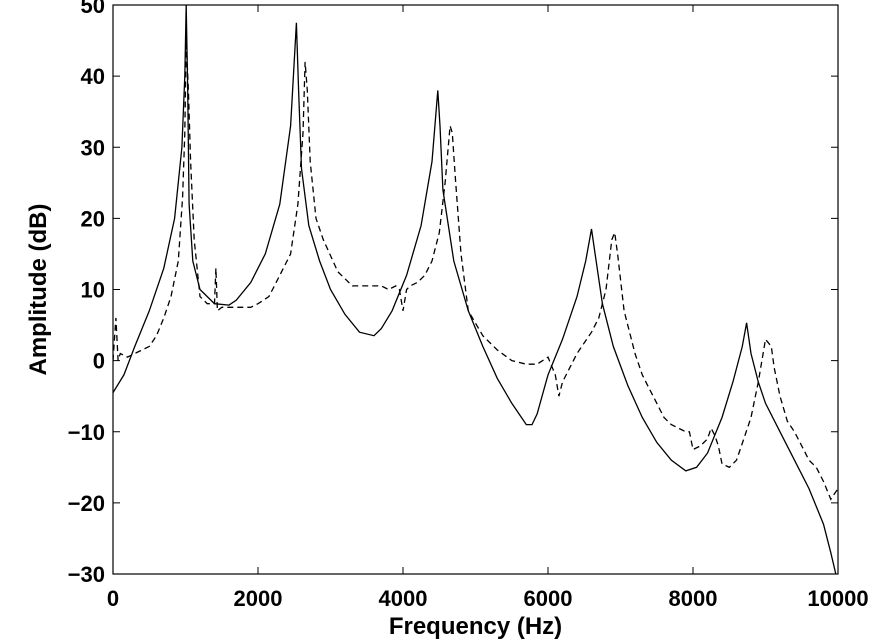  I want to click on y-tick-label: 10, so click(93, 290).